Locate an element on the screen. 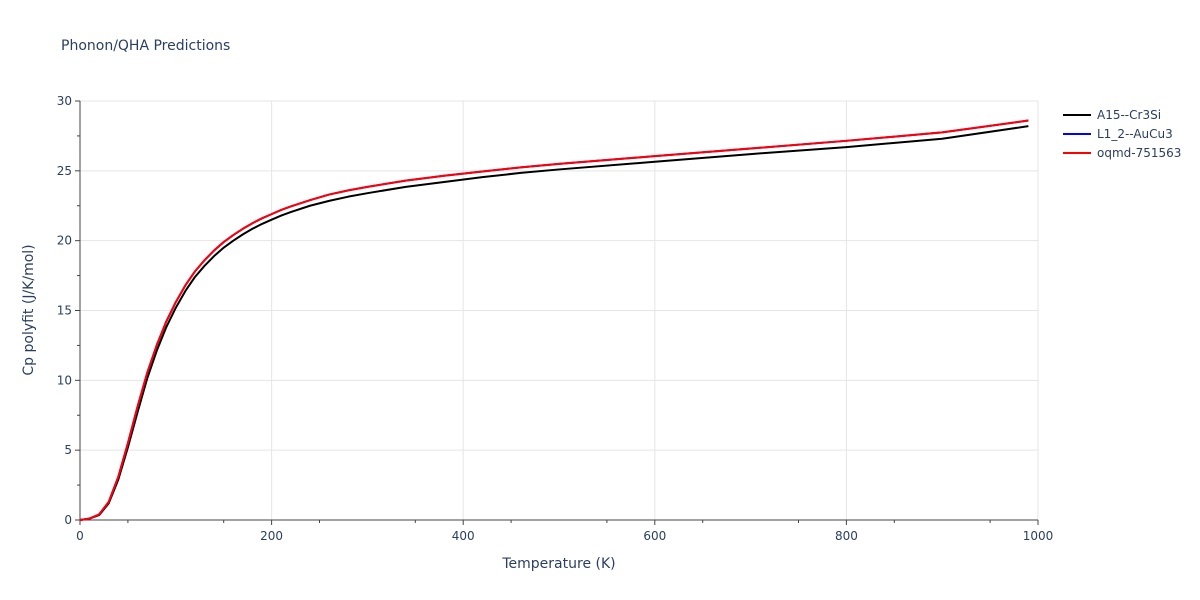 This screenshot has height=600, width=1200. x-axis-title: Temperature (K) is located at coordinates (558, 564).